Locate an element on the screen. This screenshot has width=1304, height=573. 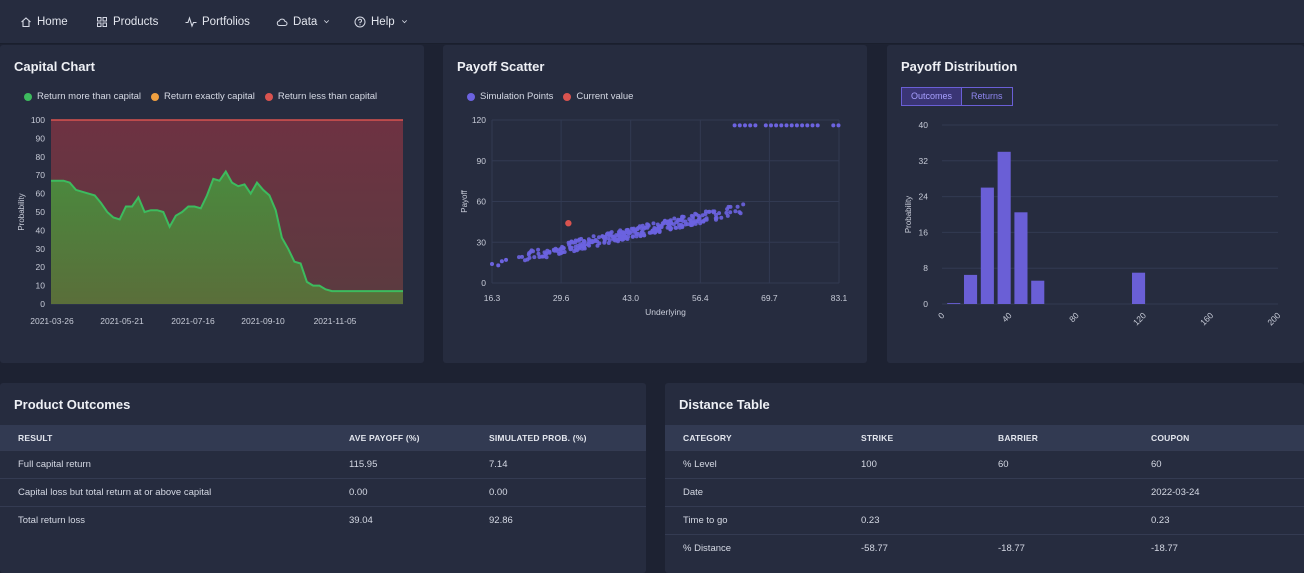
y-axis-label: Probability is located at coordinates (908, 214).